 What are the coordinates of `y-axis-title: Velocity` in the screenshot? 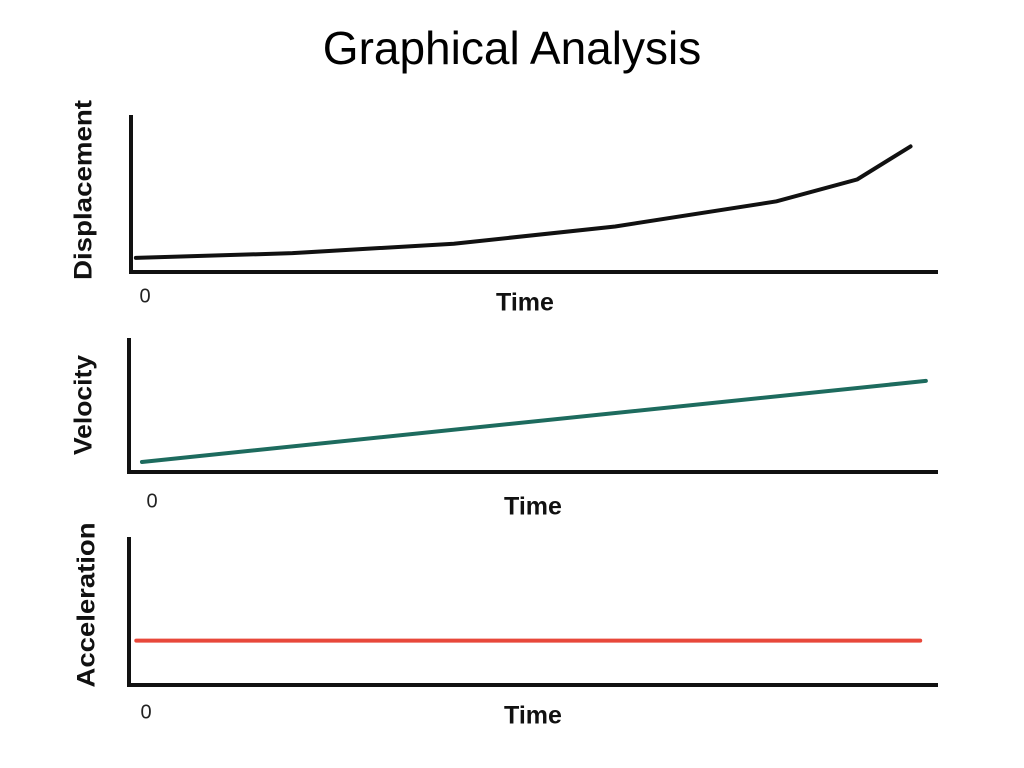 It's located at (84, 405).